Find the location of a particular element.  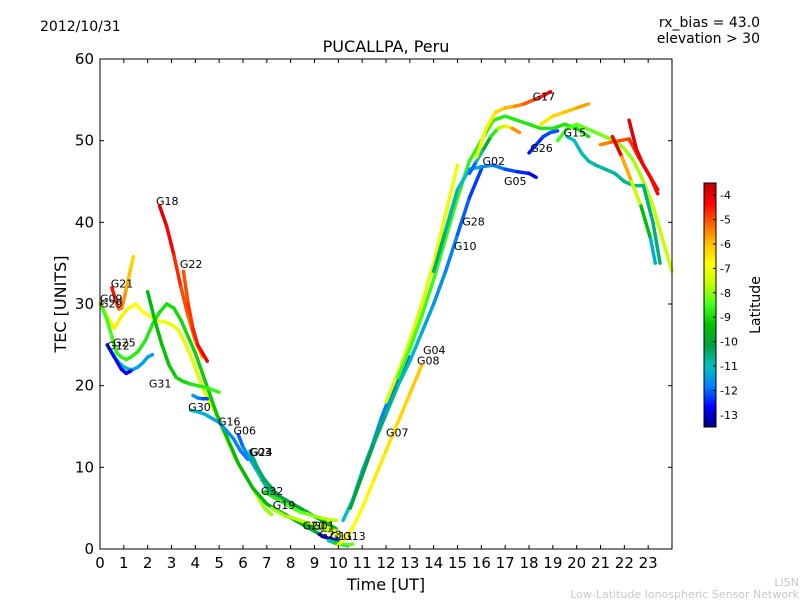

series-G15 is located at coordinates (614, 198).